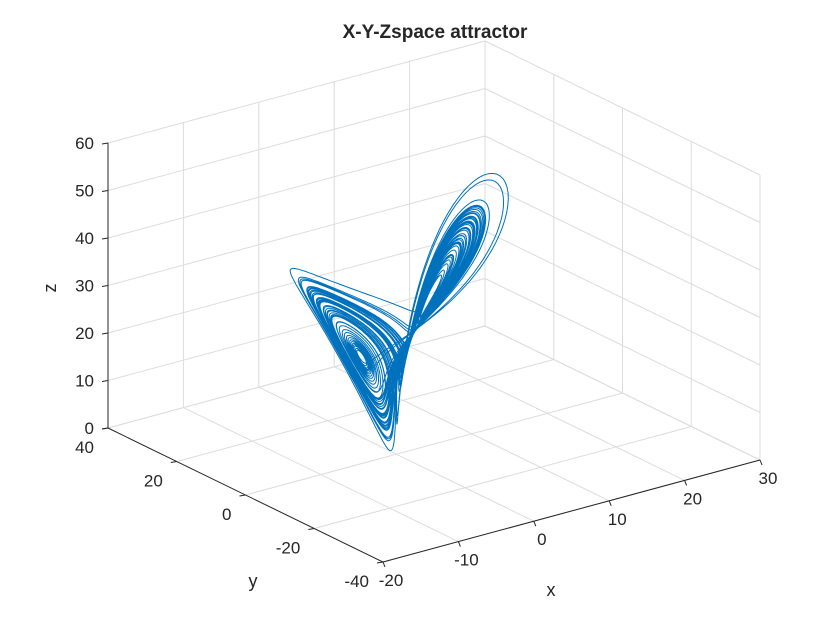 This screenshot has height=635, width=840. What do you see at coordinates (692, 498) in the screenshot?
I see `x-tick-label: 20` at bounding box center [692, 498].